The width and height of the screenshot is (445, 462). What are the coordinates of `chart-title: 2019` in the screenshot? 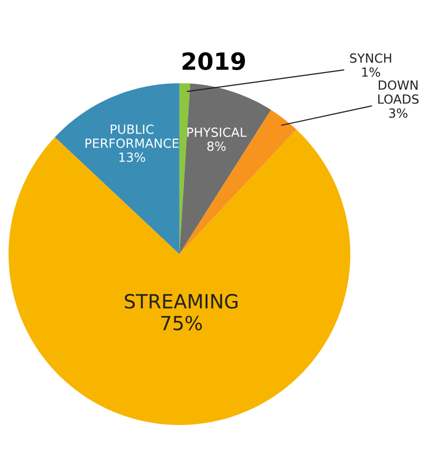 It's located at (213, 61).